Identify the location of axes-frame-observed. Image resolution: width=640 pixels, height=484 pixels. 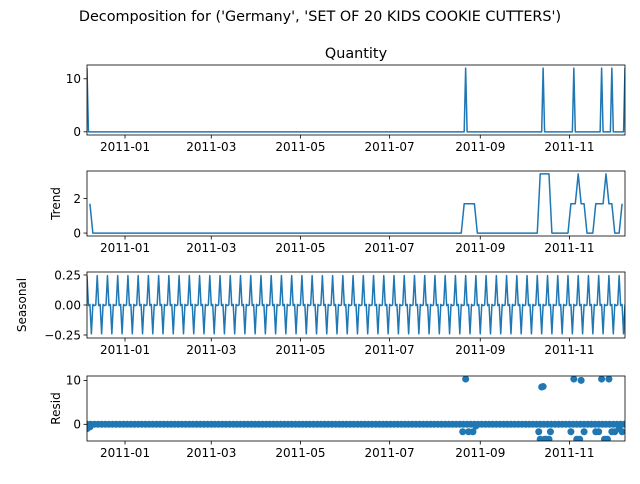
(356, 100).